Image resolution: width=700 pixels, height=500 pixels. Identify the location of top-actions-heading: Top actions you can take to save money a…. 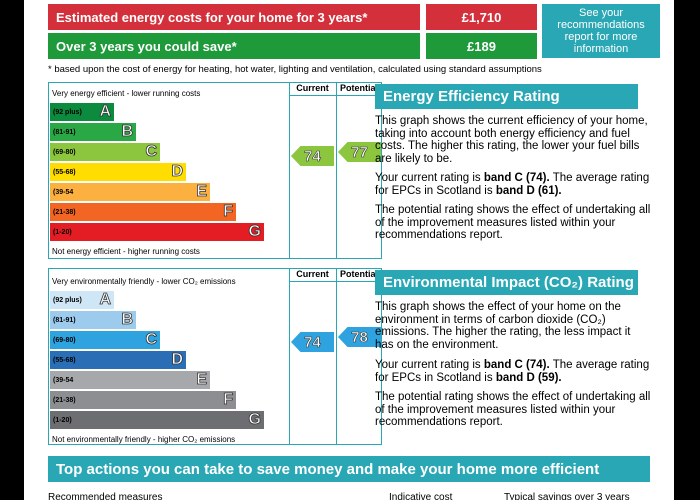
(349, 469).